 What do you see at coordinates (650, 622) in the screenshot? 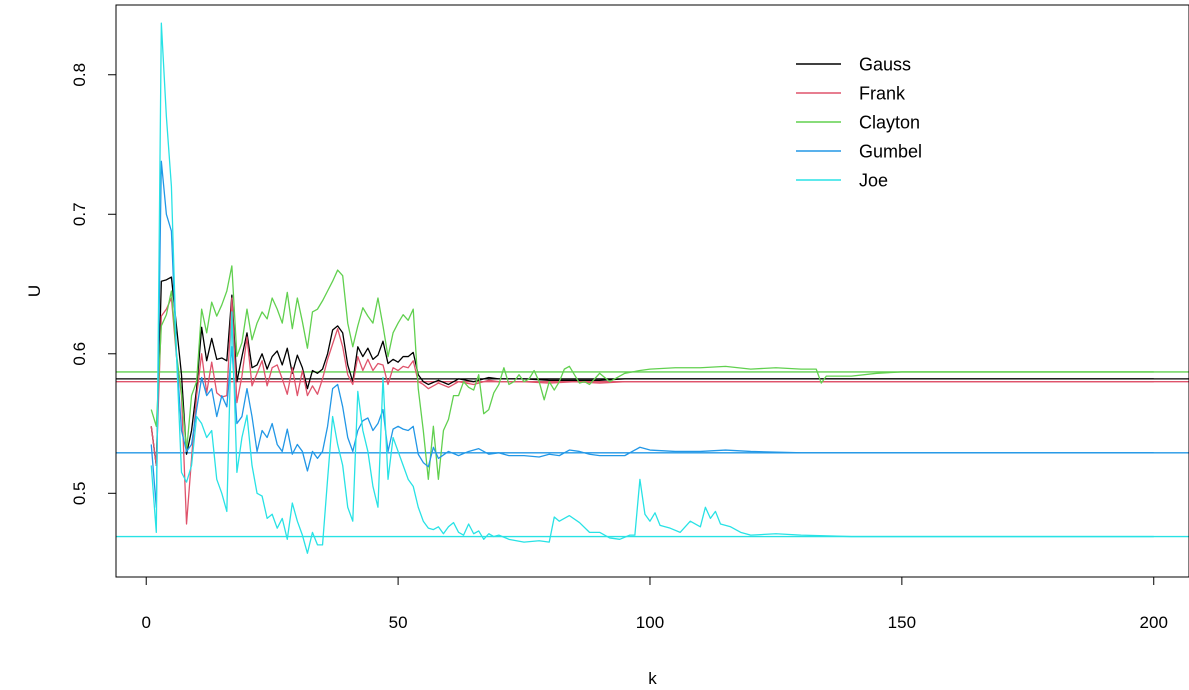
I see `x-tick-label: 100` at bounding box center [650, 622].